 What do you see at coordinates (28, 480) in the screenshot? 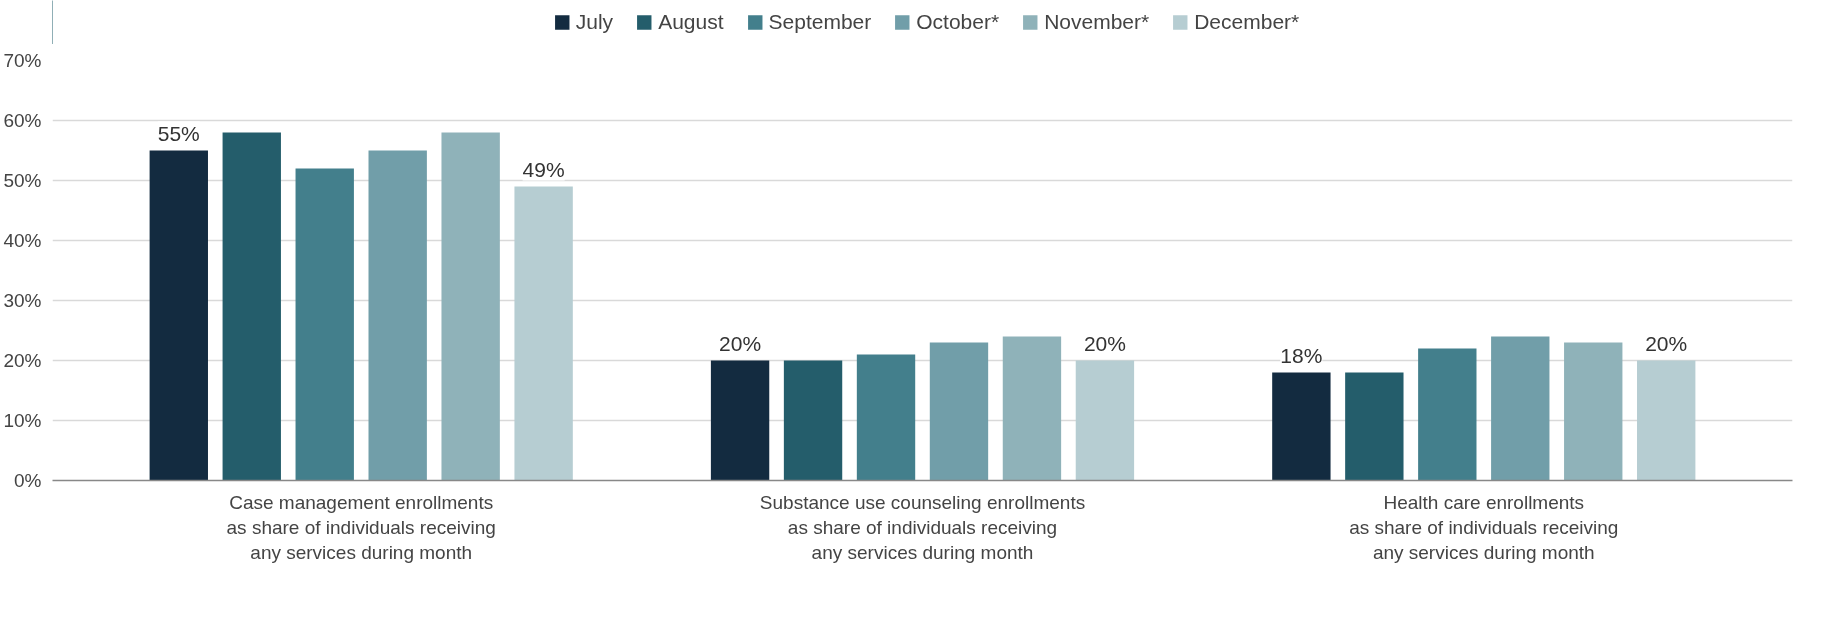
I see `y-tick-label: 0%` at bounding box center [28, 480].